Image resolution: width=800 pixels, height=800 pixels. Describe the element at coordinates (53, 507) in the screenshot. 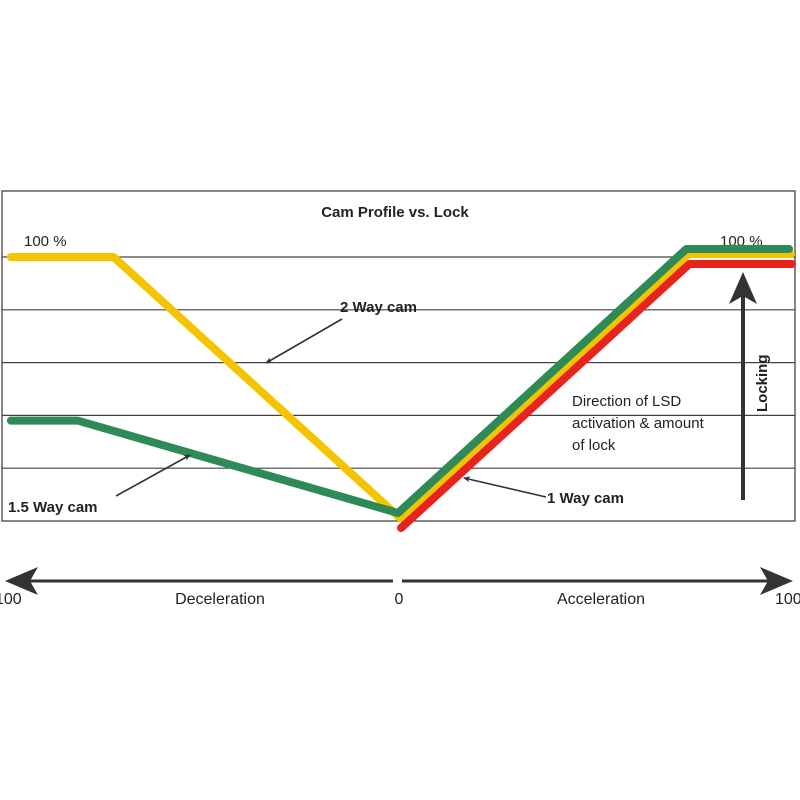

I see `one-five-way-label: 1.5 Way cam` at that location.